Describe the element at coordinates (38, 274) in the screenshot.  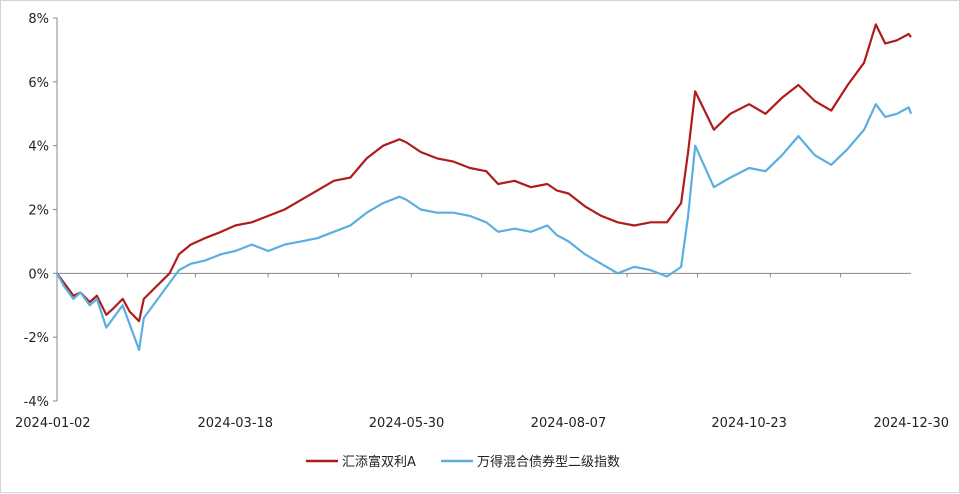
I see `y-tick-label: 0%` at that location.